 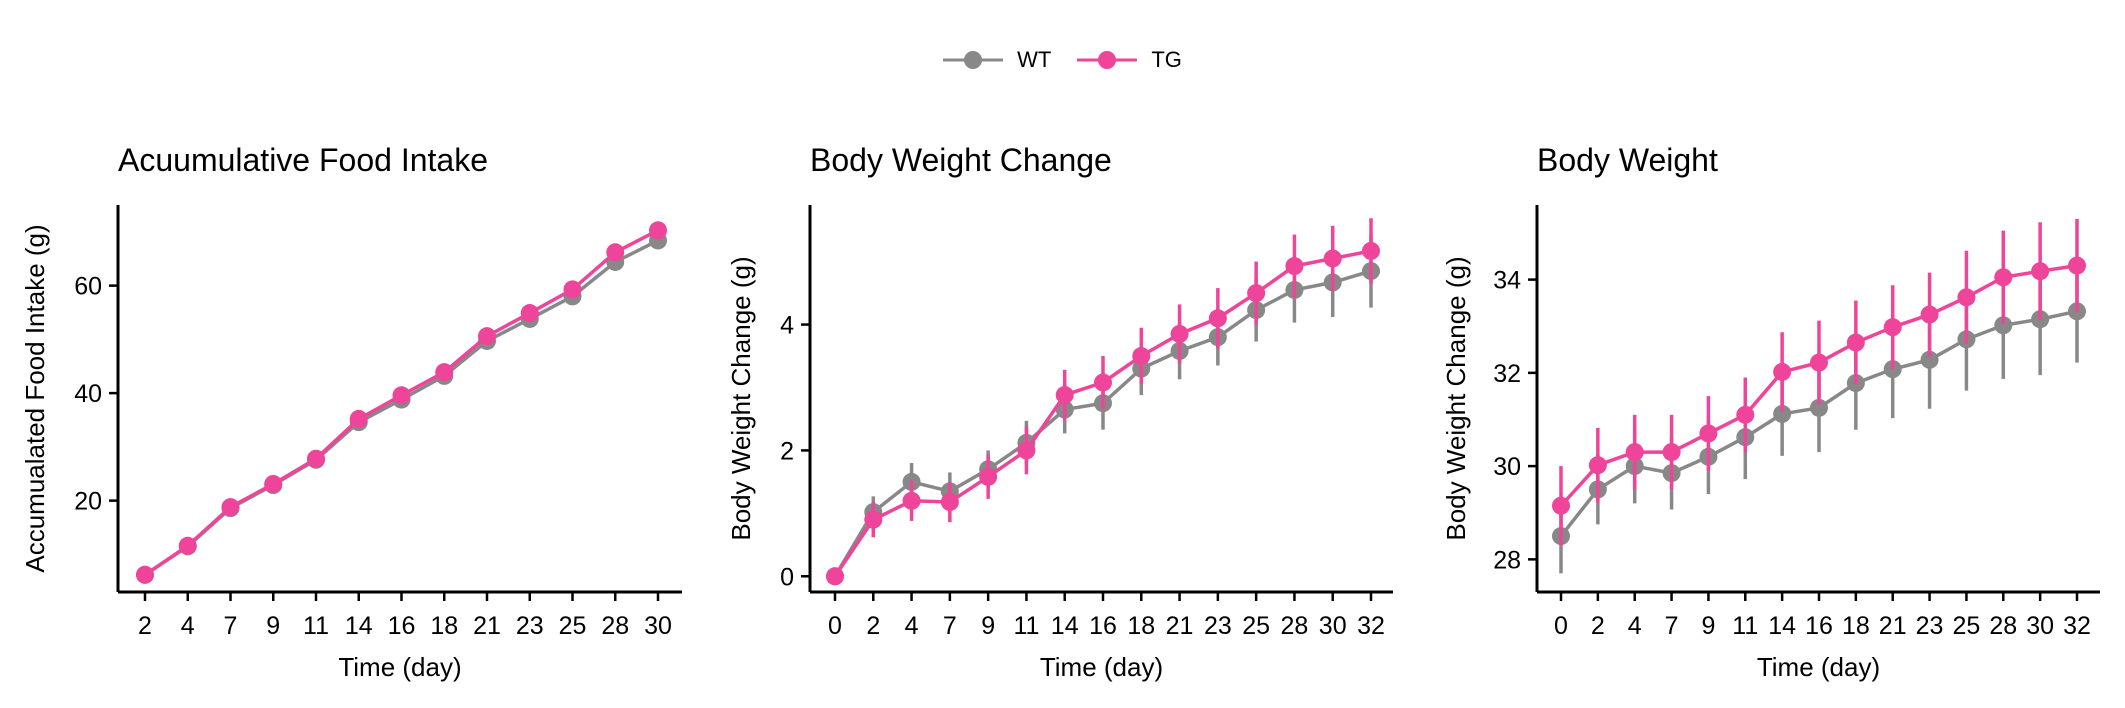 What do you see at coordinates (88, 287) in the screenshot?
I see `y-tick-label: 60` at bounding box center [88, 287].